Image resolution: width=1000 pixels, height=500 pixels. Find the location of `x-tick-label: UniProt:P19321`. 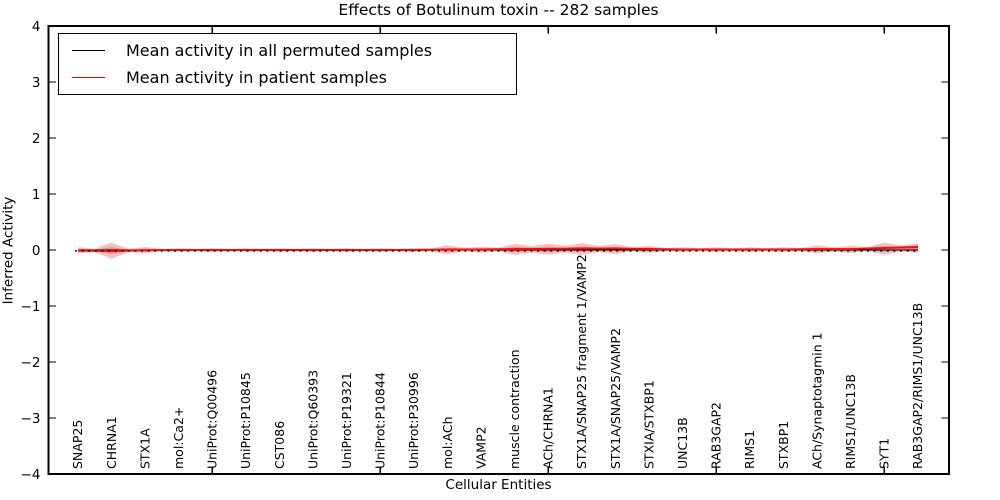

x-tick-label: UniProt:P19321 is located at coordinates (346, 420).